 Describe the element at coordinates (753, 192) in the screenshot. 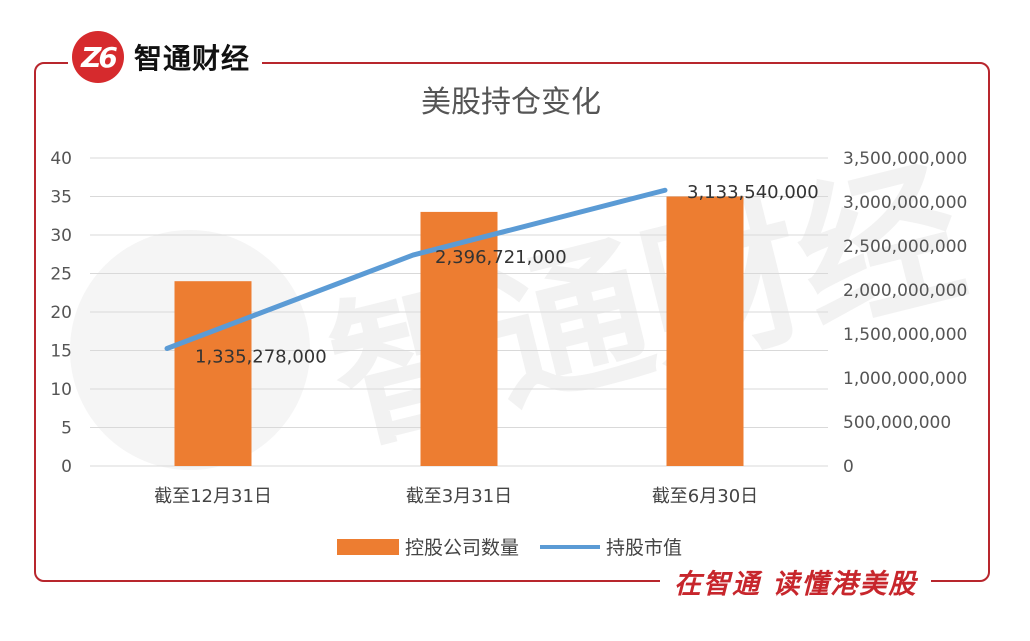

I see `data-label: 3,133,540,000` at that location.